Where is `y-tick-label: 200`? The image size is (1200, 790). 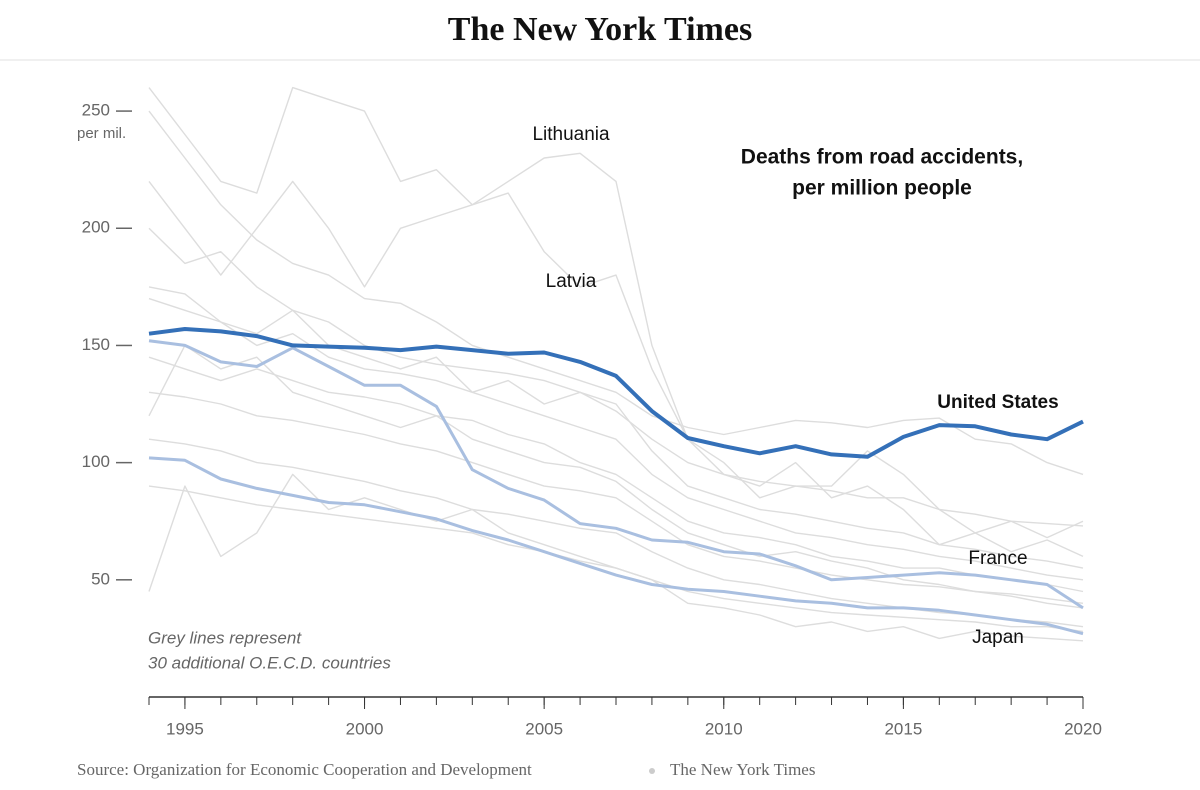 y-tick-label: 200 is located at coordinates (96, 227).